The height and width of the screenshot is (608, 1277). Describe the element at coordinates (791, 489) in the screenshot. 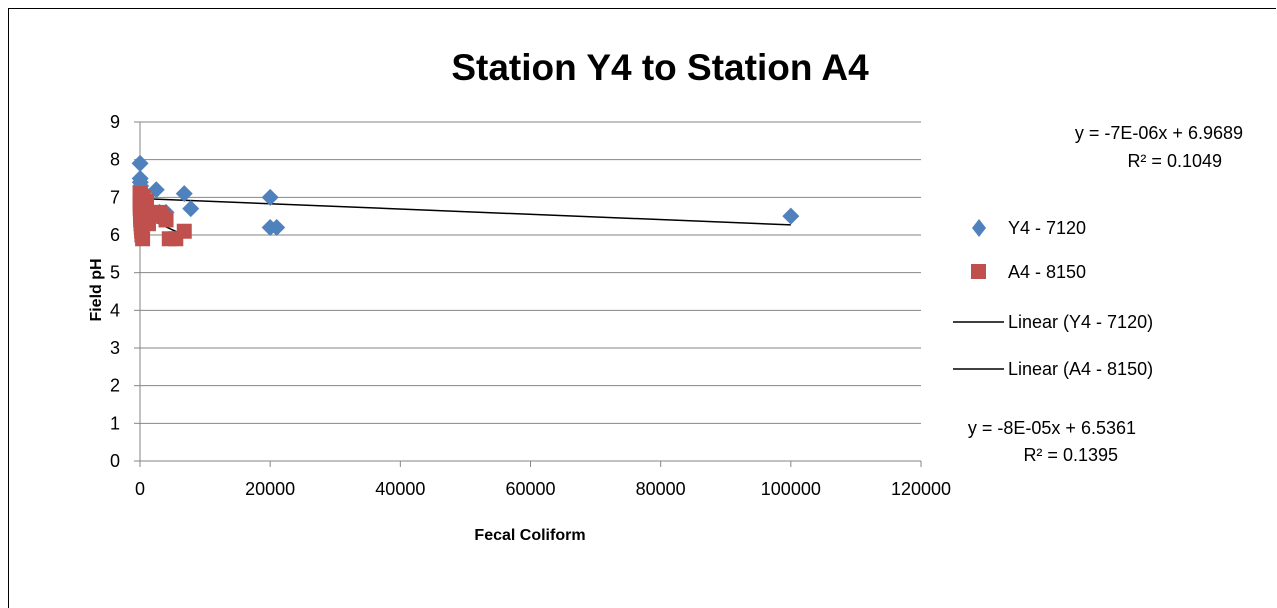

I see `x-tick-label-100000: 100000` at that location.